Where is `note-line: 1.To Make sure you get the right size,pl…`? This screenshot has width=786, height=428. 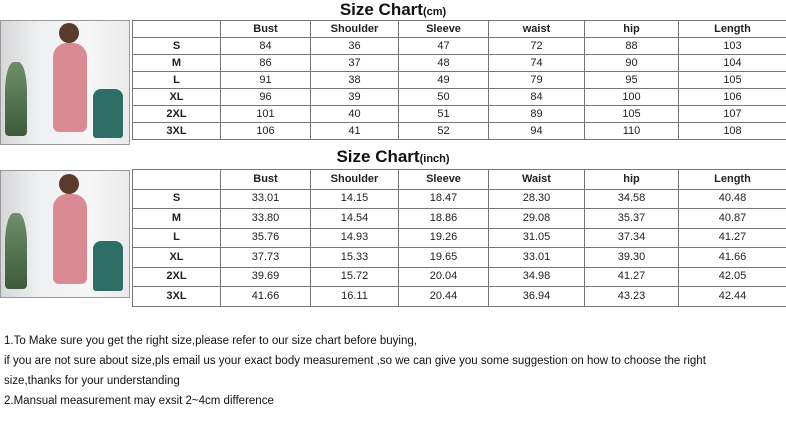
note-line: 1.To Make sure you get the right size,pl… is located at coordinates (210, 341).